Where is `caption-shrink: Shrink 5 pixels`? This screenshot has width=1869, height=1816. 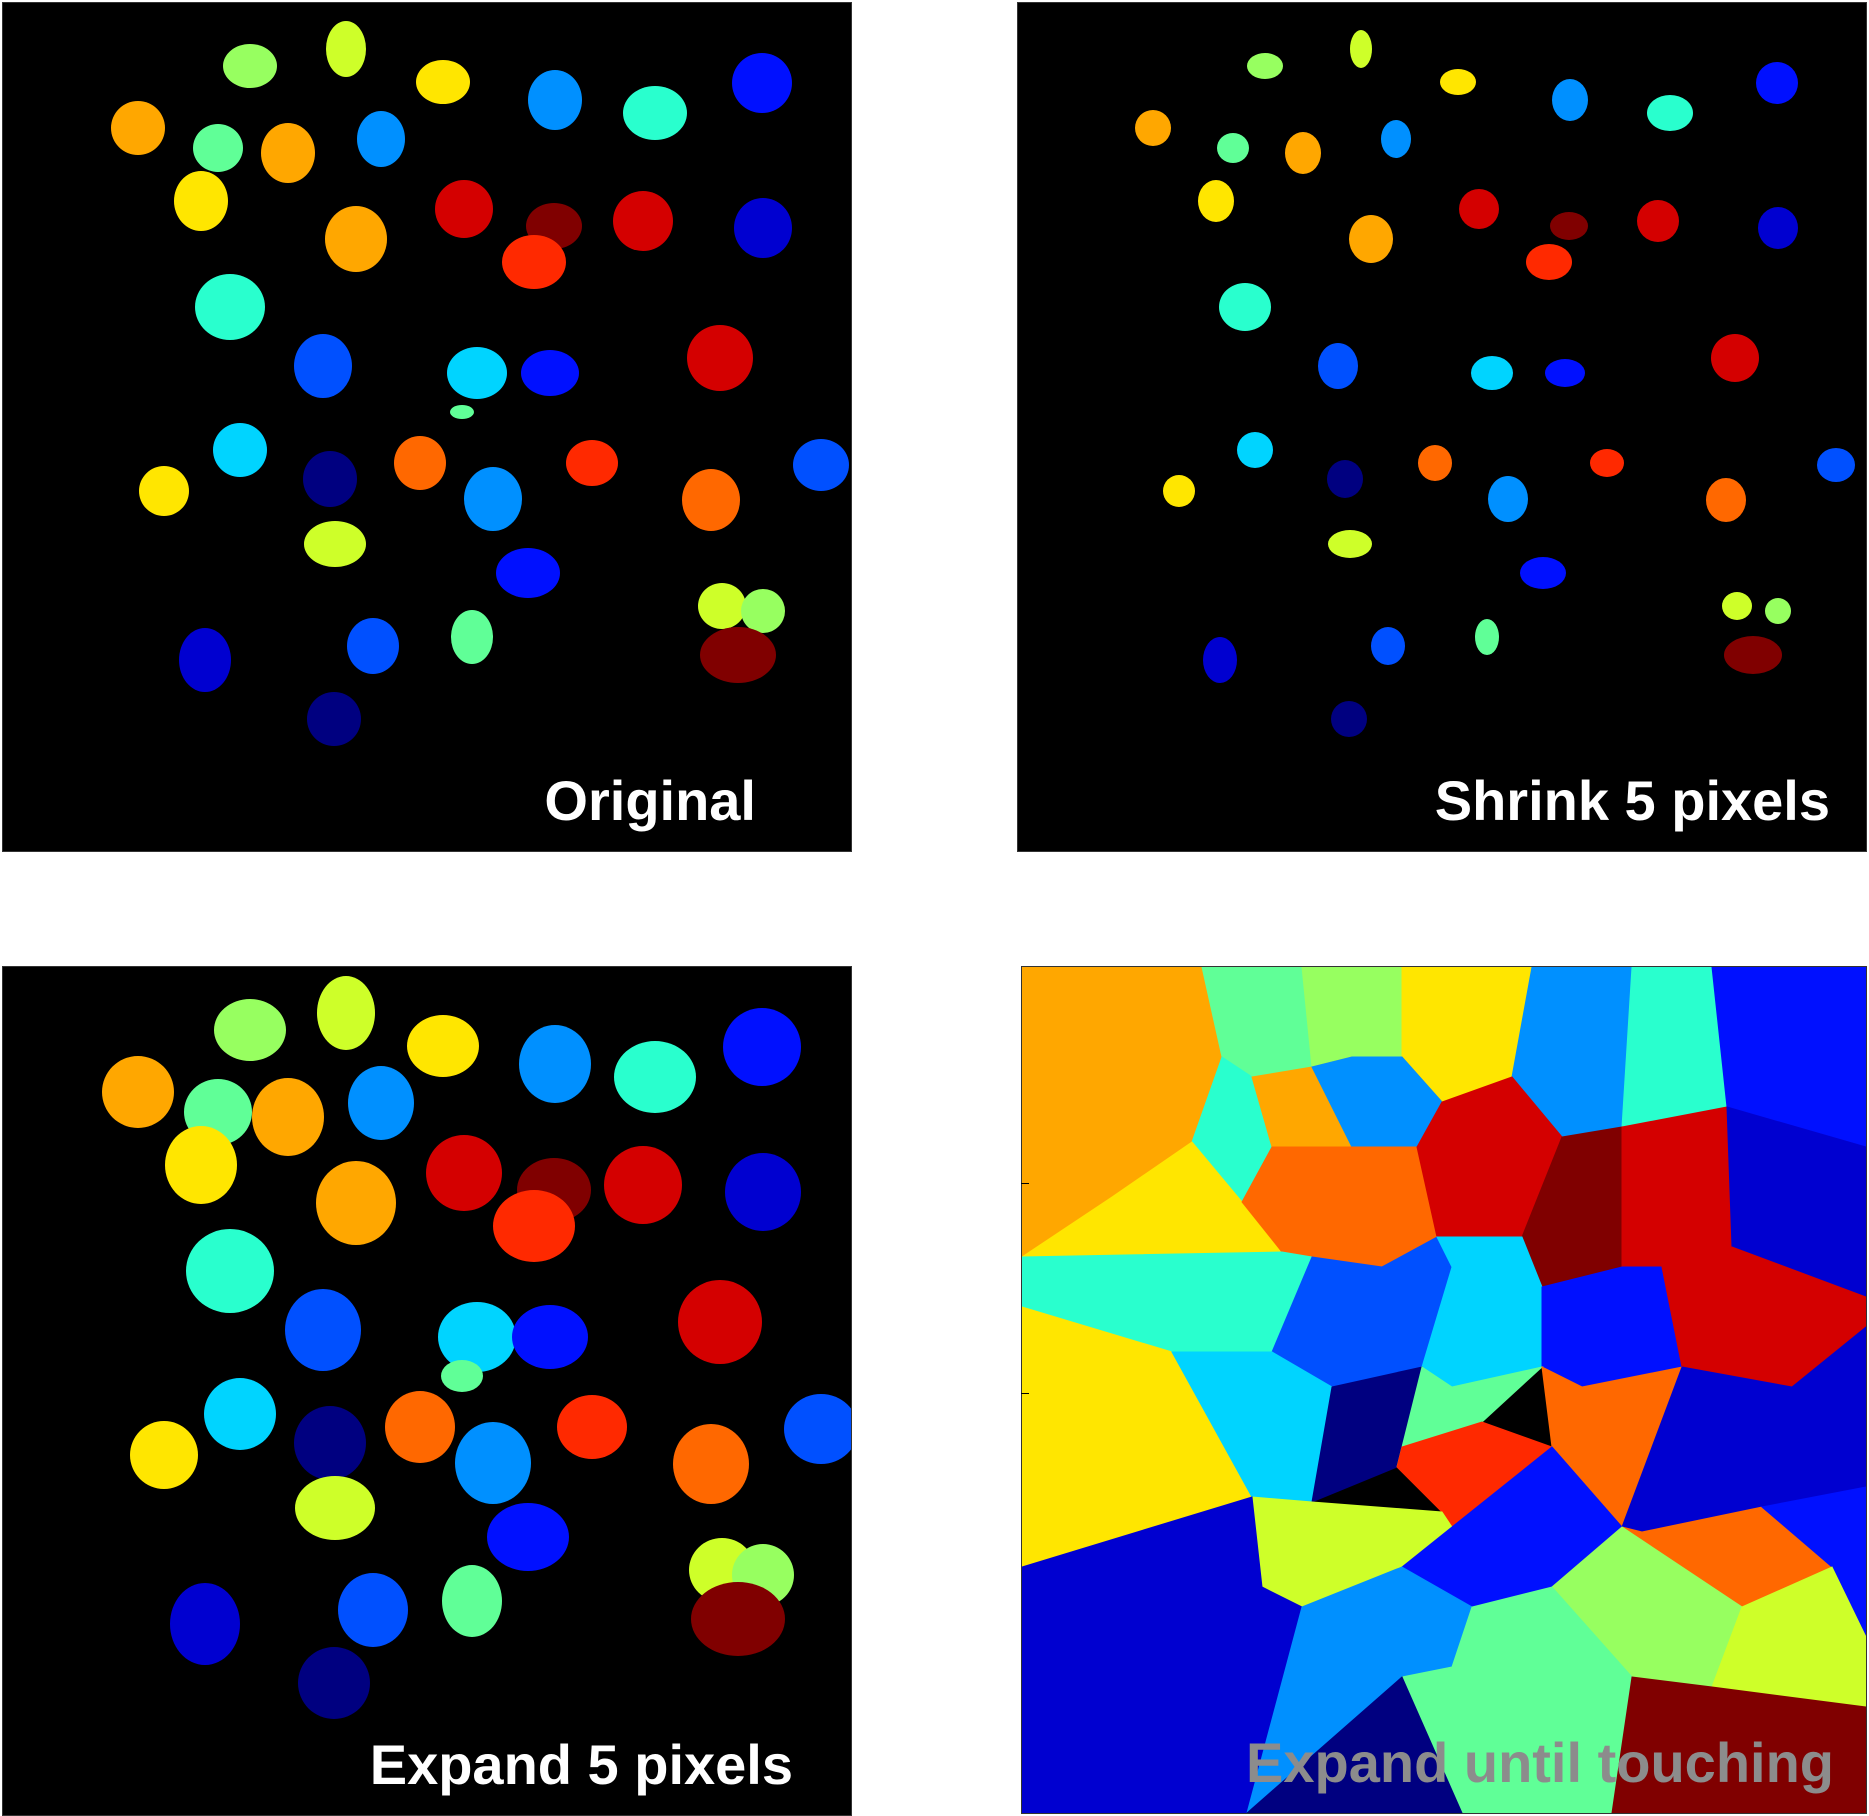 caption-shrink: Shrink 5 pixels is located at coordinates (1632, 800).